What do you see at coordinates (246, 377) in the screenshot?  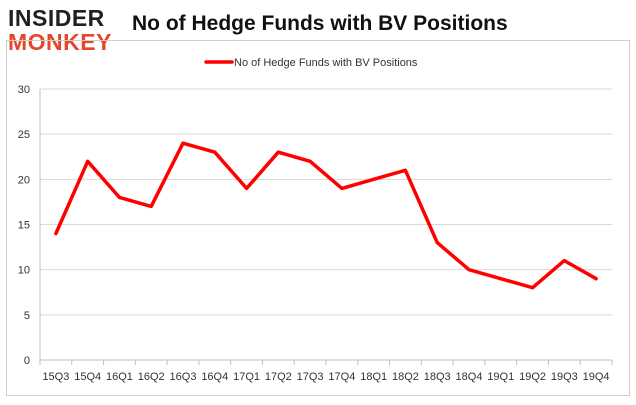 I see `x-tick-label: 17Q1` at bounding box center [246, 377].